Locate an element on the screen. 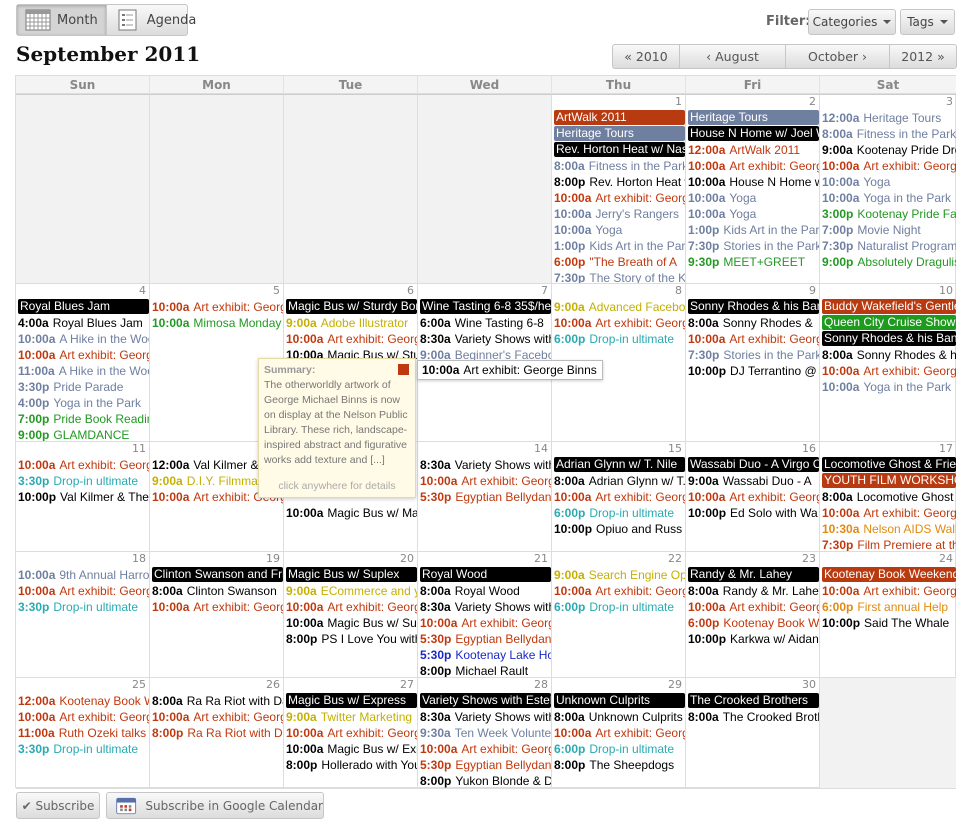 The image size is (970, 829). multiday-event-bar: Queen City Cruise Show is located at coordinates (889, 322).